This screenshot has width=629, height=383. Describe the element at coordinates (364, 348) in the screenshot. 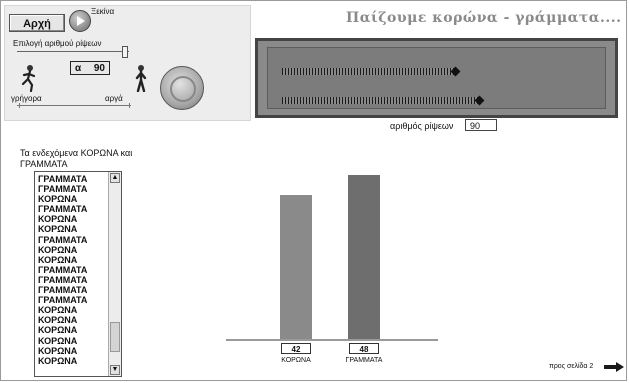

I see `bar-value-label: 48` at that location.